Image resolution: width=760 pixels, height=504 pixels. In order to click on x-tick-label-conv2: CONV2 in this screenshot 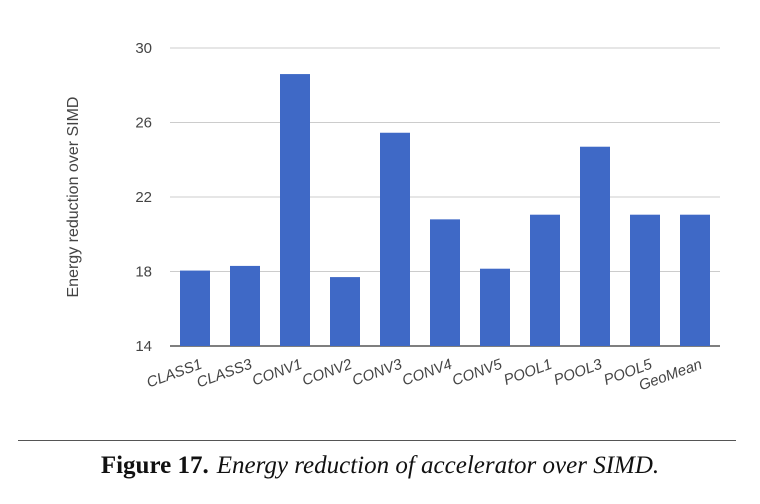, I will do `click(327, 373)`.